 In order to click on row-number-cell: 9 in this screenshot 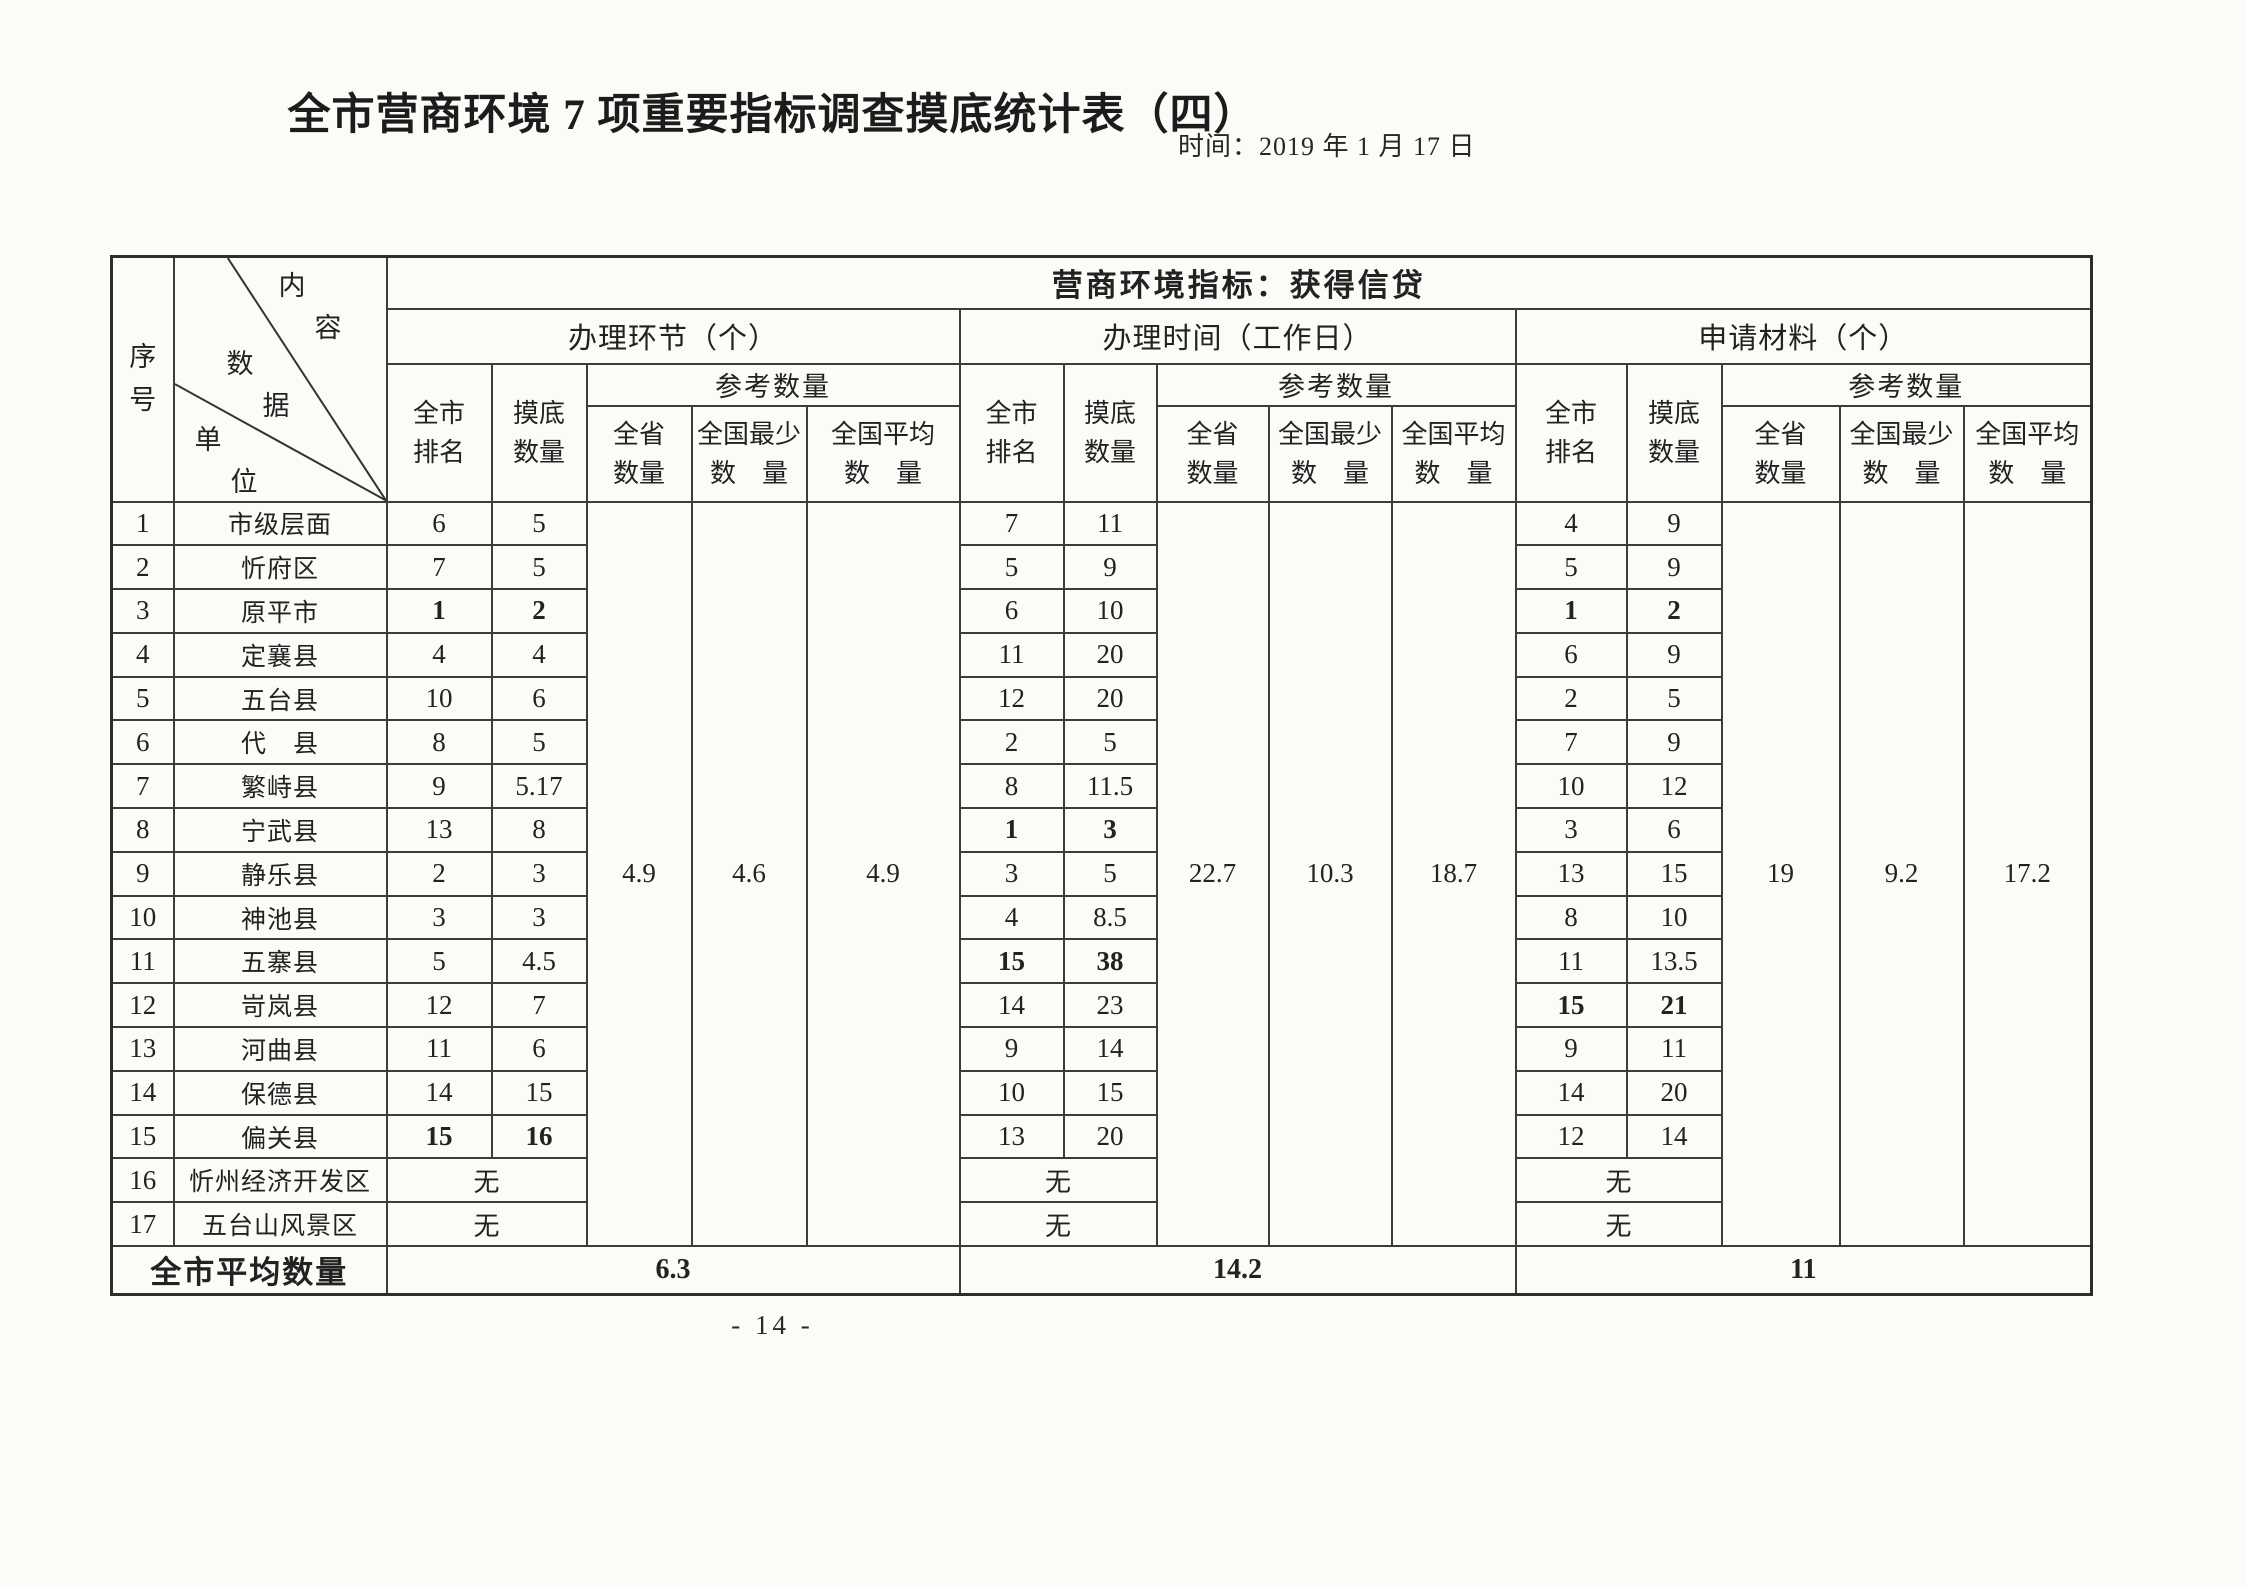, I will do `click(142, 873)`.